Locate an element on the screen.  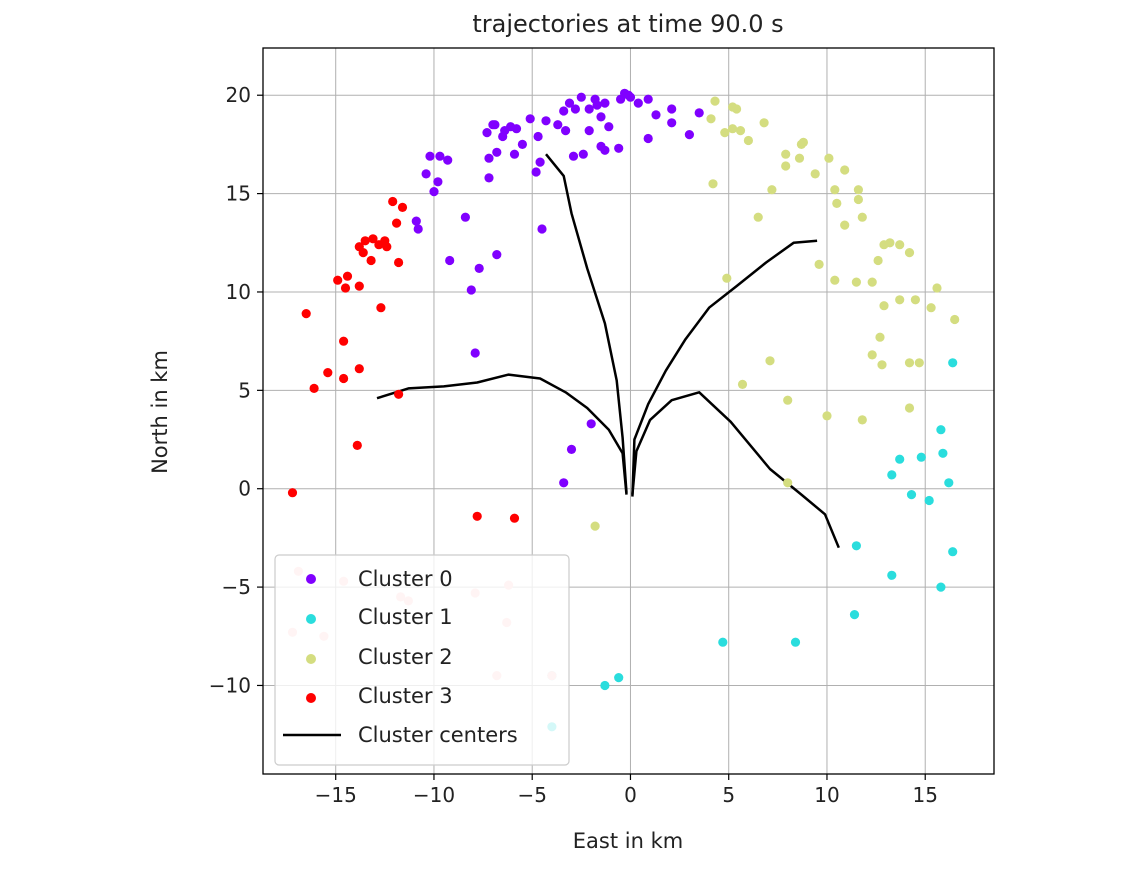
y-tick-label: −5 is located at coordinates (236, 587).